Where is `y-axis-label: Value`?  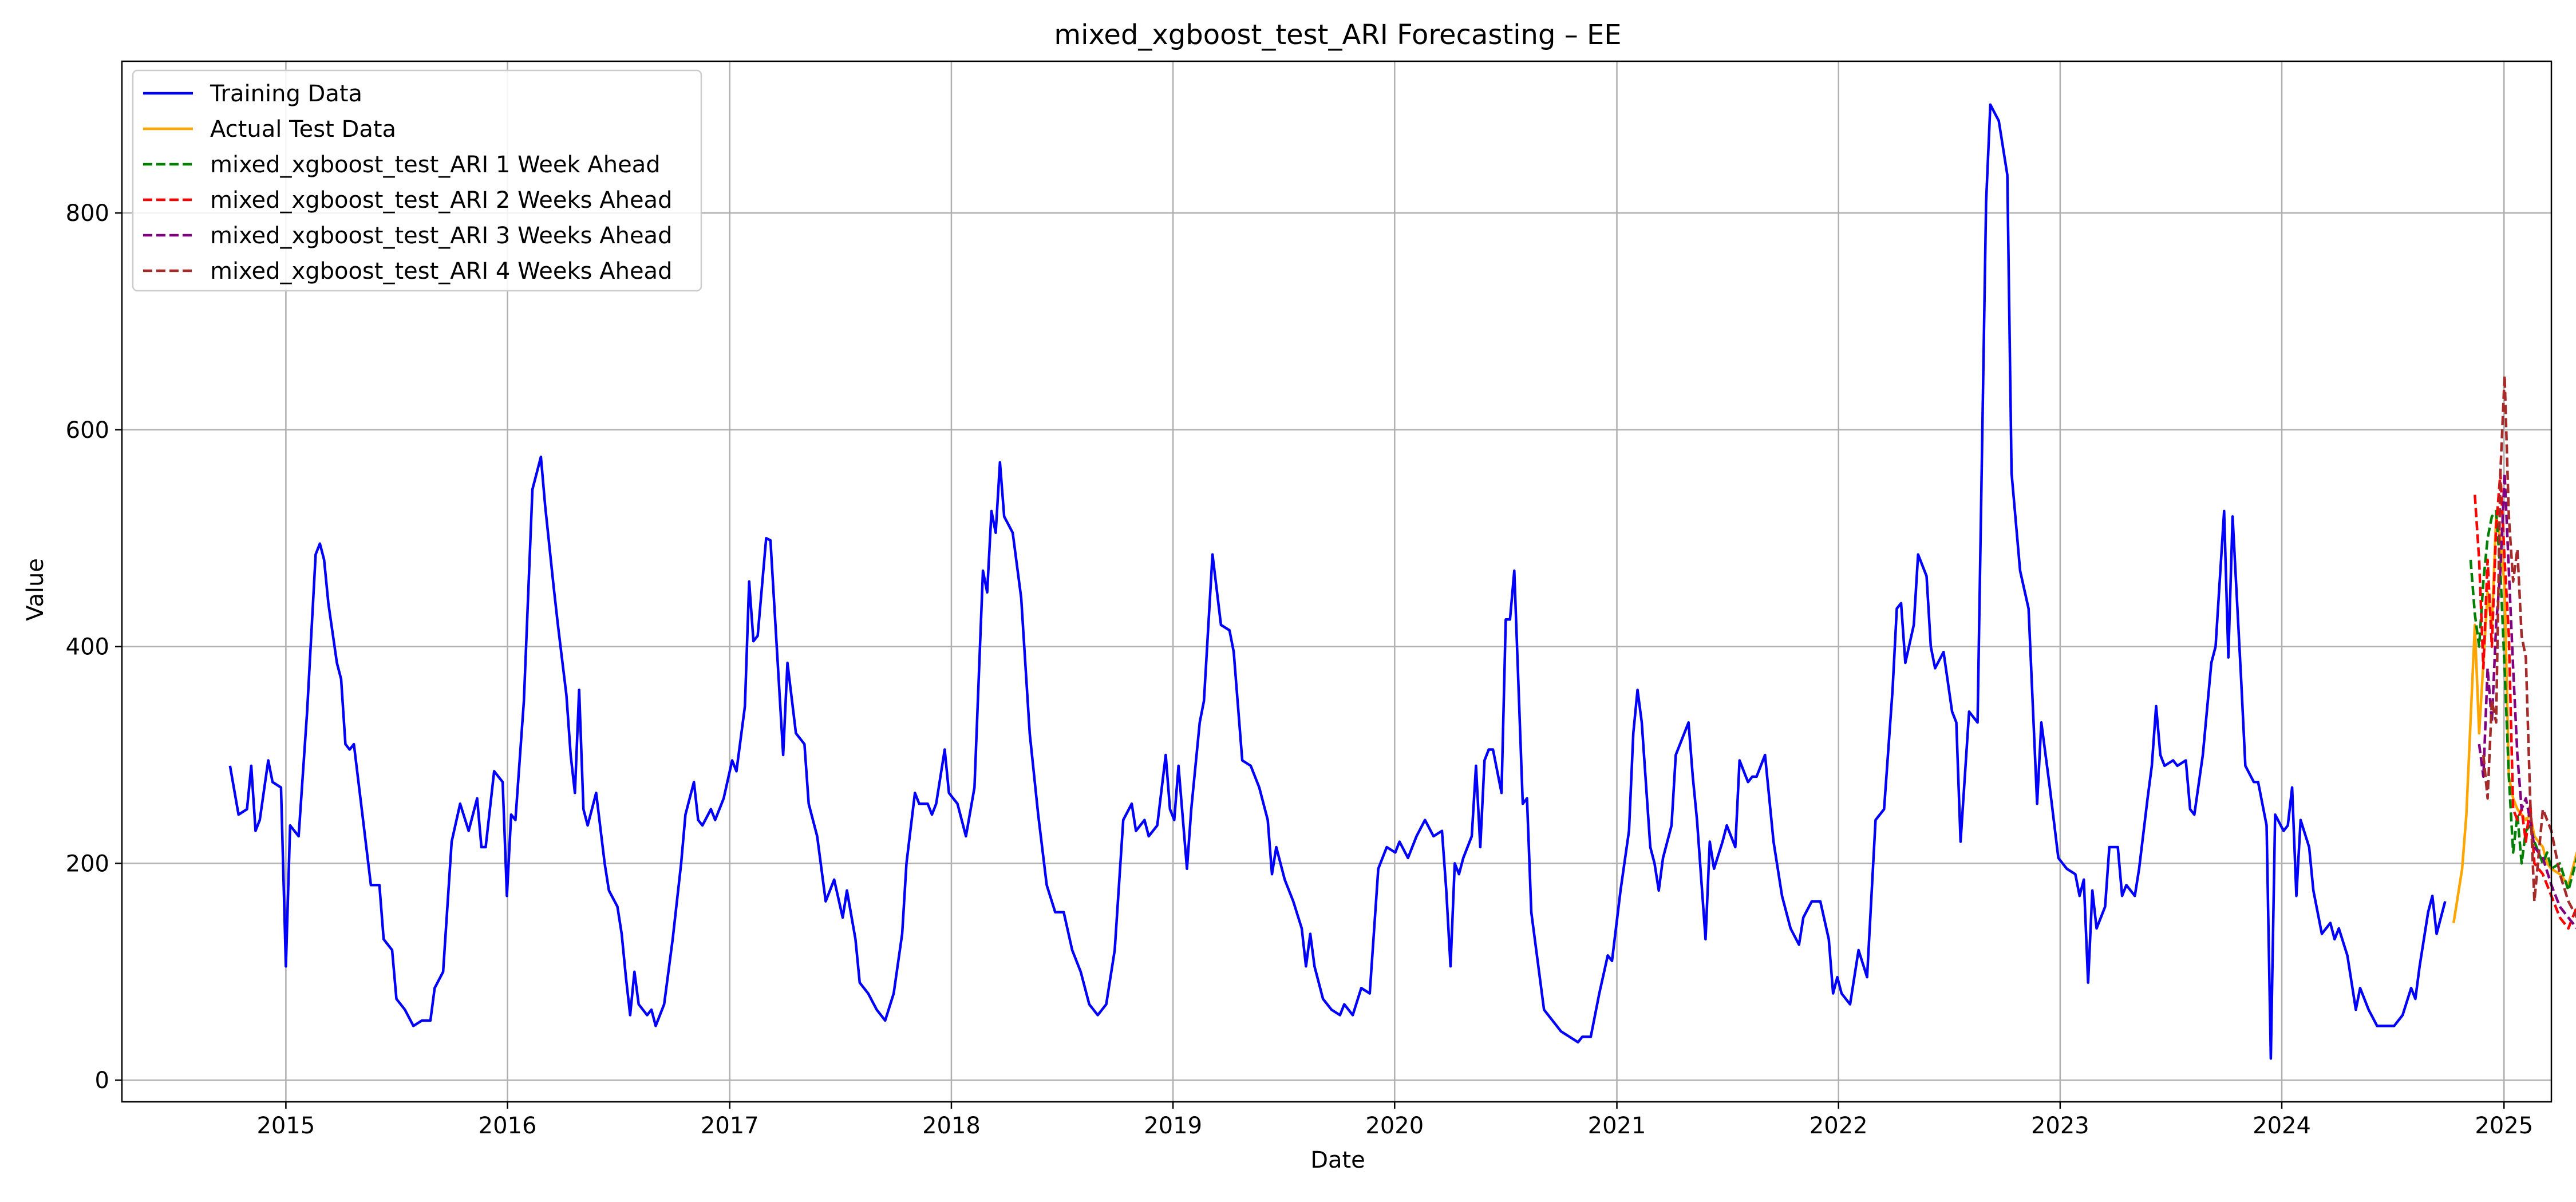
y-axis-label: Value is located at coordinates (35, 589).